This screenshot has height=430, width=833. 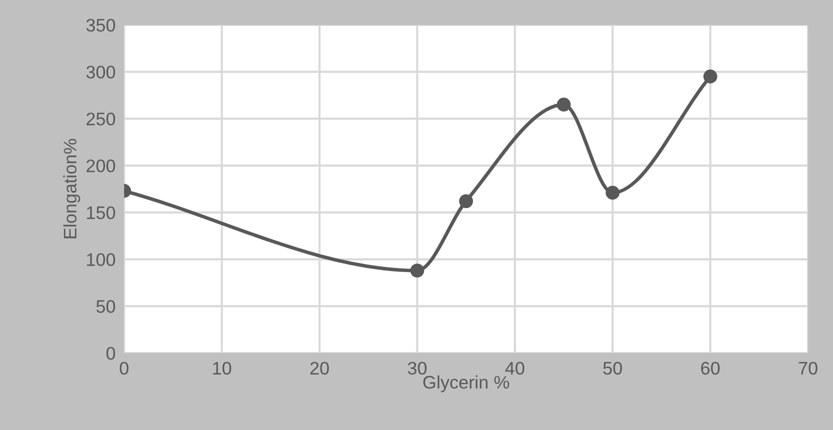 I want to click on y-tick-label: 350, so click(x=101, y=25).